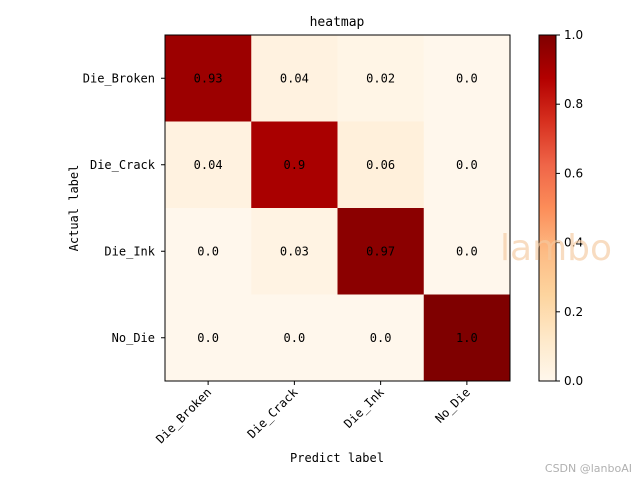 The image size is (640, 485). Describe the element at coordinates (364, 408) in the screenshot. I see `x-tick-label: Die_Ink` at that location.